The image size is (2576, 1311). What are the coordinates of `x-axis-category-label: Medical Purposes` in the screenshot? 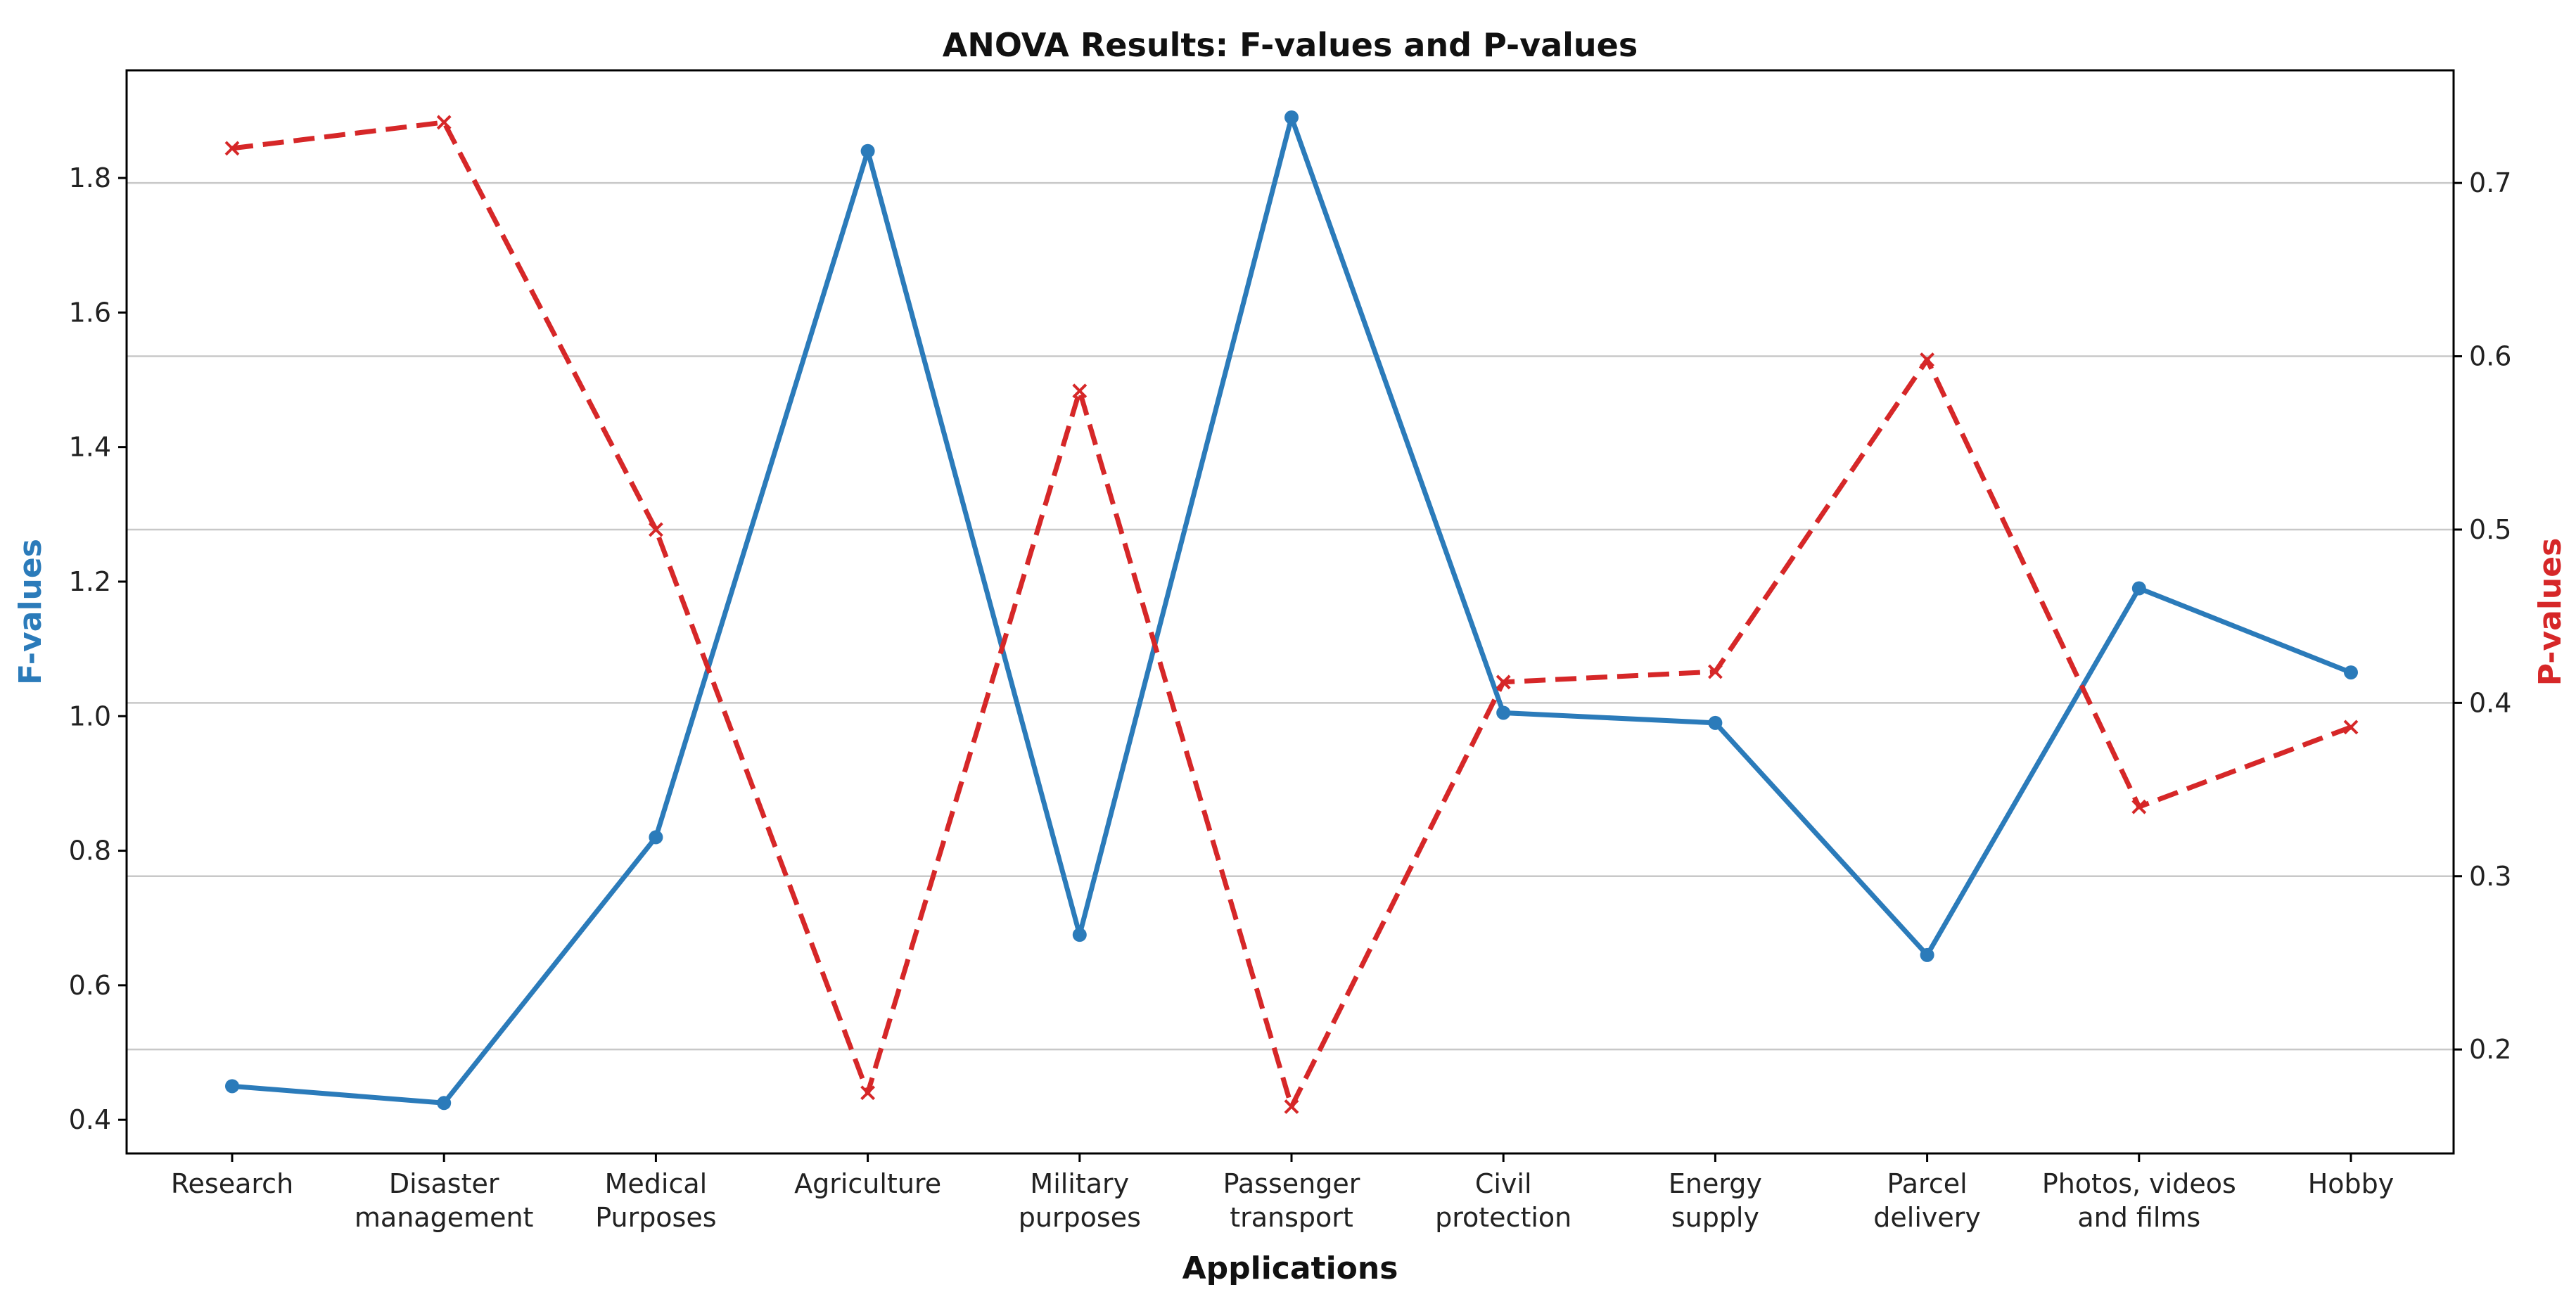 It's located at (655, 1200).